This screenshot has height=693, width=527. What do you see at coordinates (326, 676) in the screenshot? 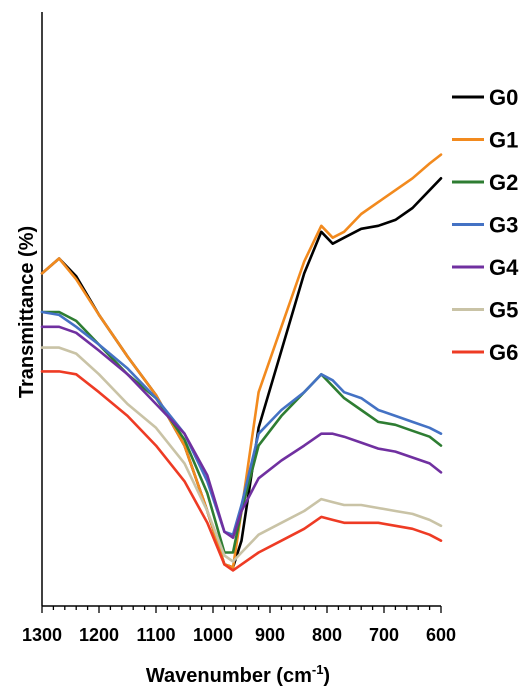
I see `x-axis-title-end: )` at bounding box center [326, 676].